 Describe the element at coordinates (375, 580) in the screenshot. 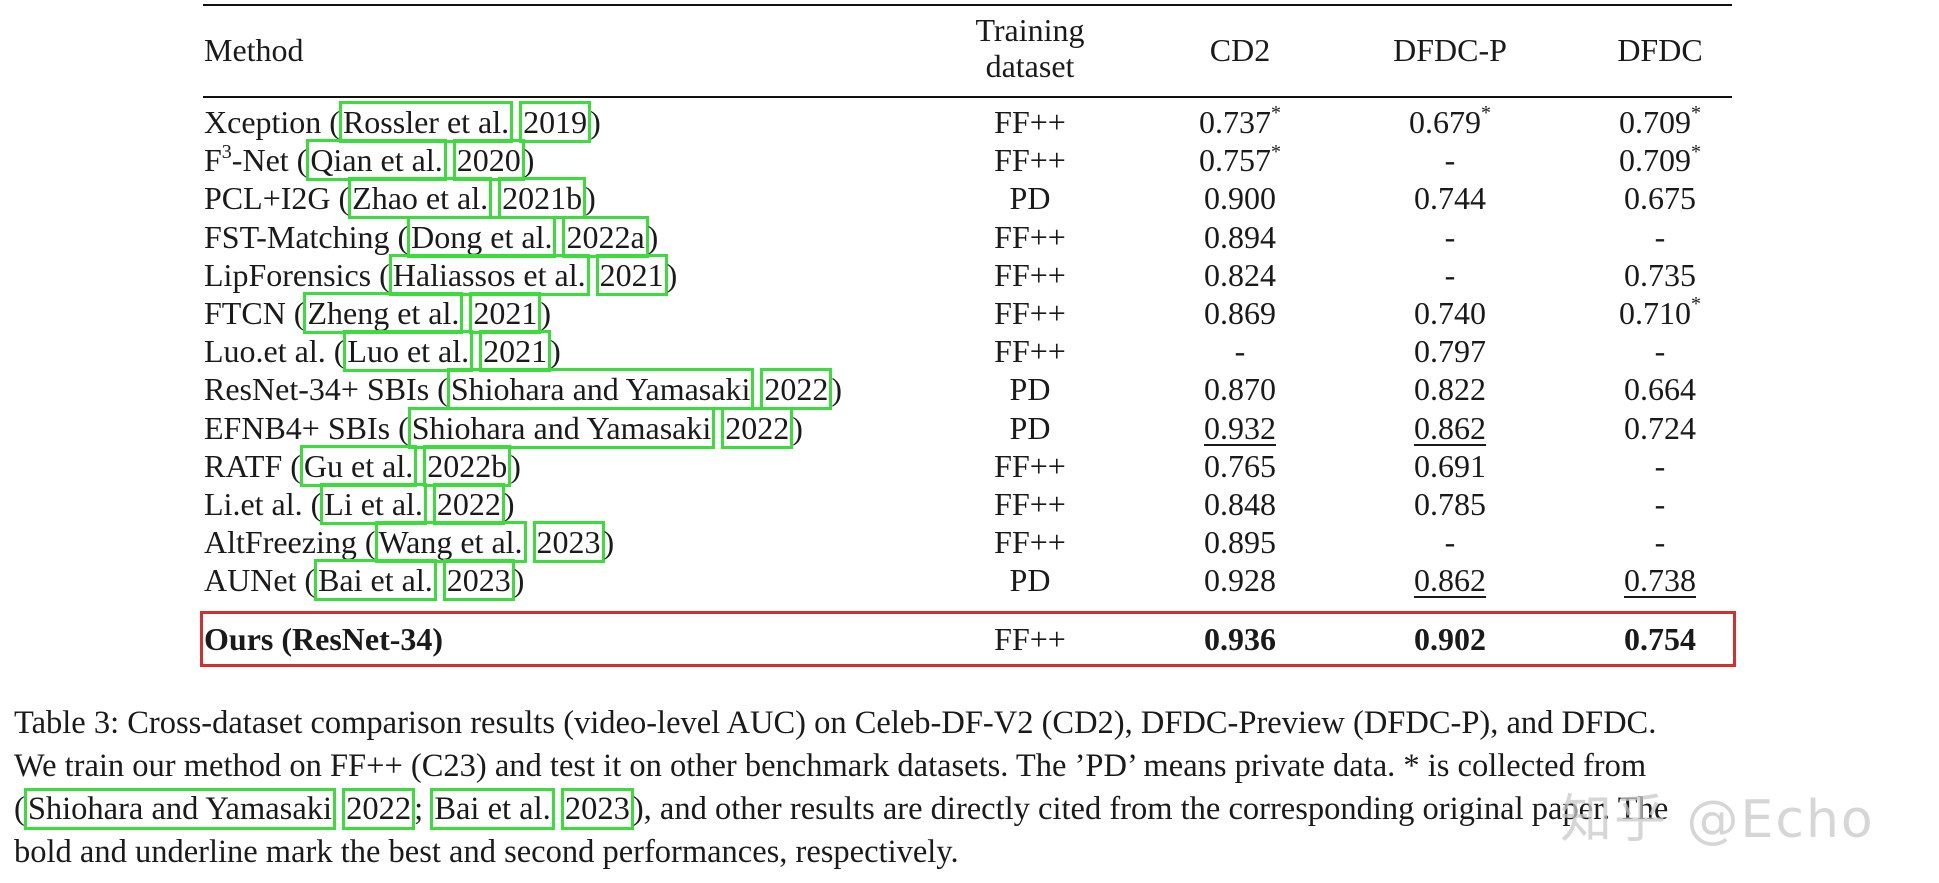

I see `citation-link: Bai et al.` at that location.